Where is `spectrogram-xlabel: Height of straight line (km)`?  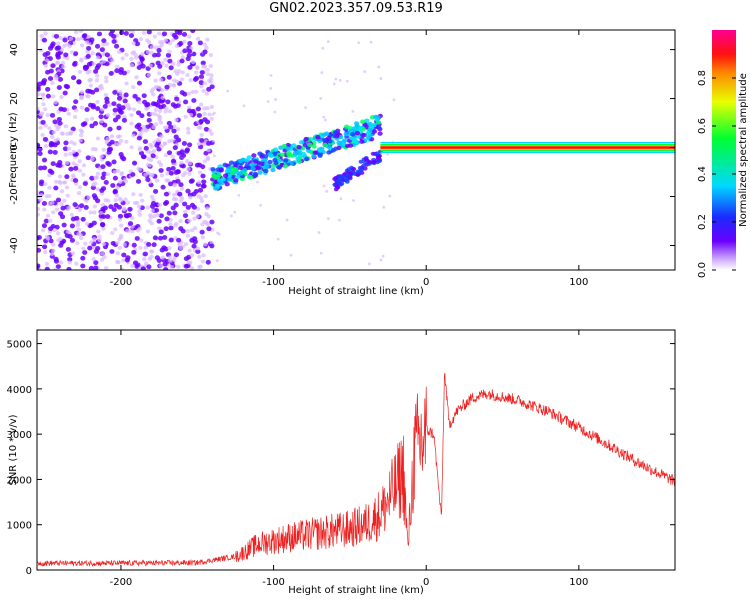 spectrogram-xlabel: Height of straight line (km) is located at coordinates (356, 291).